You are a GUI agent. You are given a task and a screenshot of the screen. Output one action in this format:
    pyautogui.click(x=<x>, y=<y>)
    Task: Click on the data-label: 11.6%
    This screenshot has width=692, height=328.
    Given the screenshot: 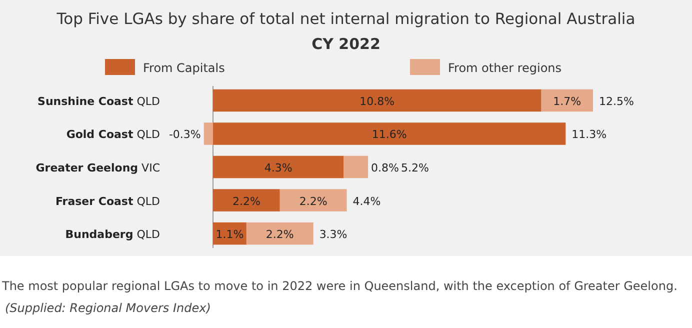 What is the action you would take?
    pyautogui.click(x=389, y=135)
    